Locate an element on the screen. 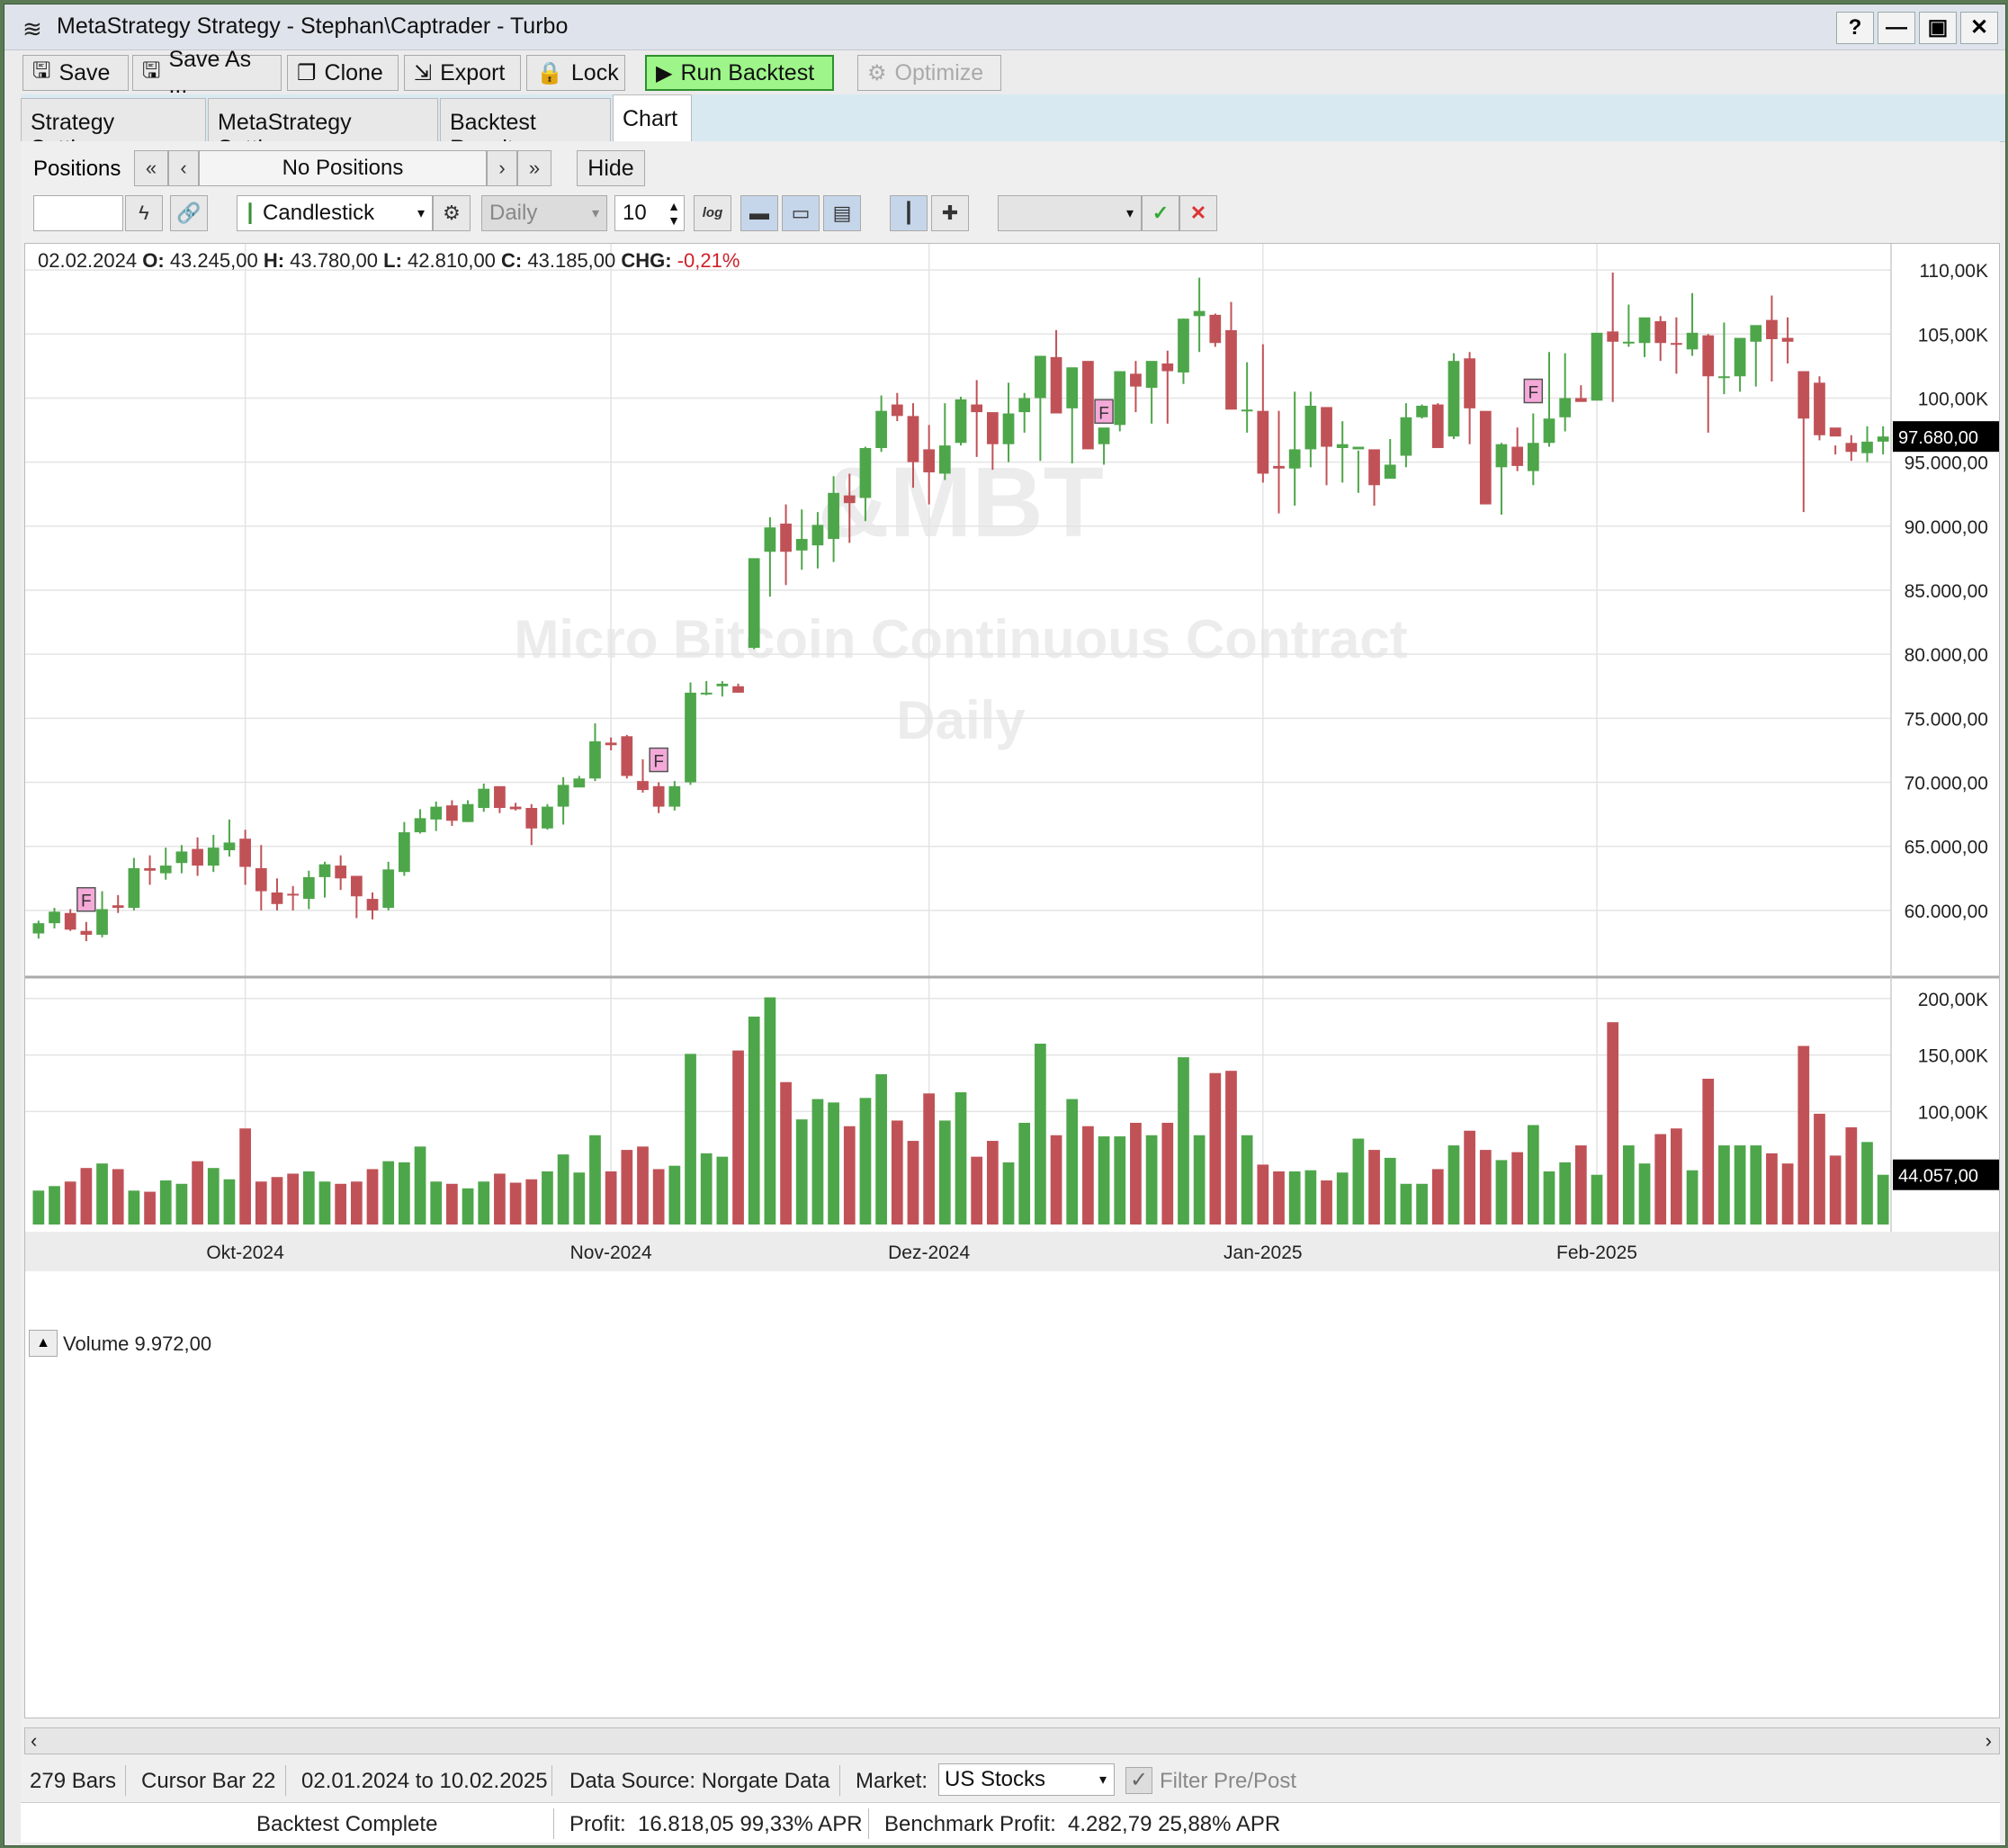  vertical-line-icon: ┃ is located at coordinates (909, 213).